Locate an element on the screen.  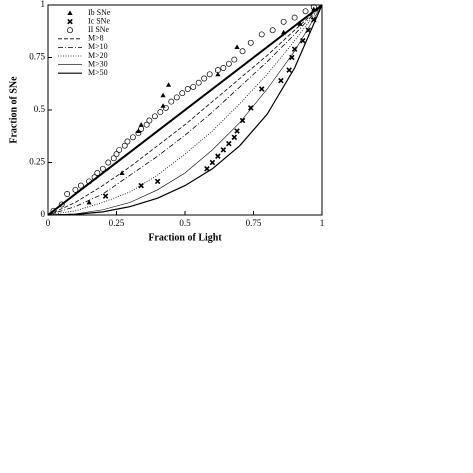
y-axis-label: Fraction of SNe is located at coordinates (13, 110).